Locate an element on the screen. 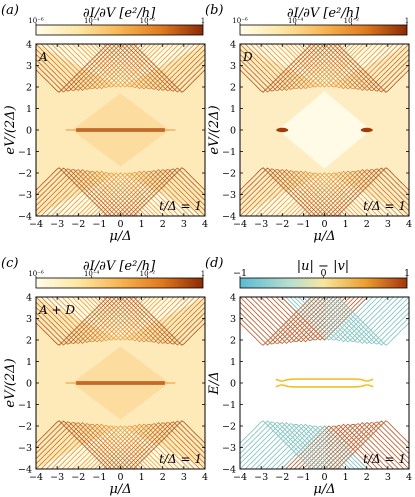 The image size is (415, 497). y-tick-label: −4 is located at coordinates (25, 217).